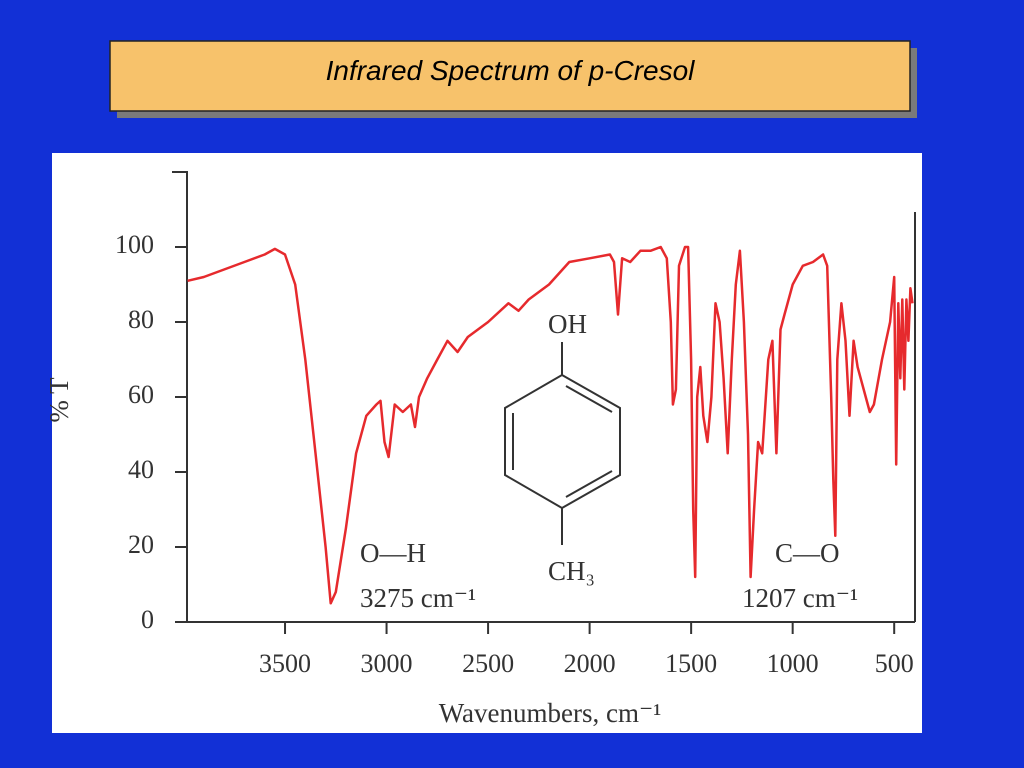  What do you see at coordinates (807, 553) in the screenshot?
I see `annotation: C—O` at bounding box center [807, 553].